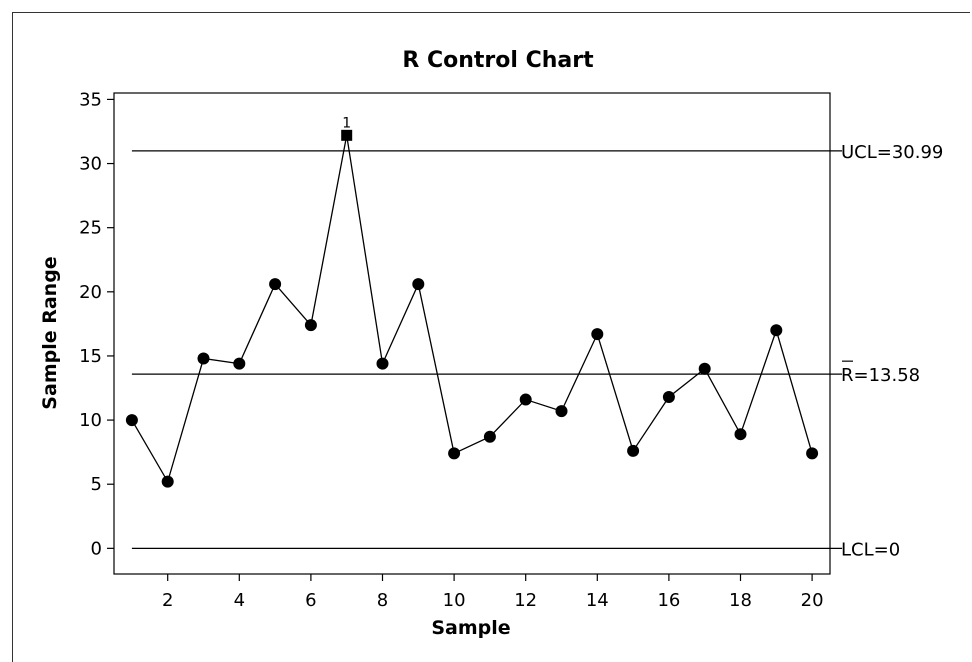  I want to click on x-axis-label: Sample, so click(470, 628).